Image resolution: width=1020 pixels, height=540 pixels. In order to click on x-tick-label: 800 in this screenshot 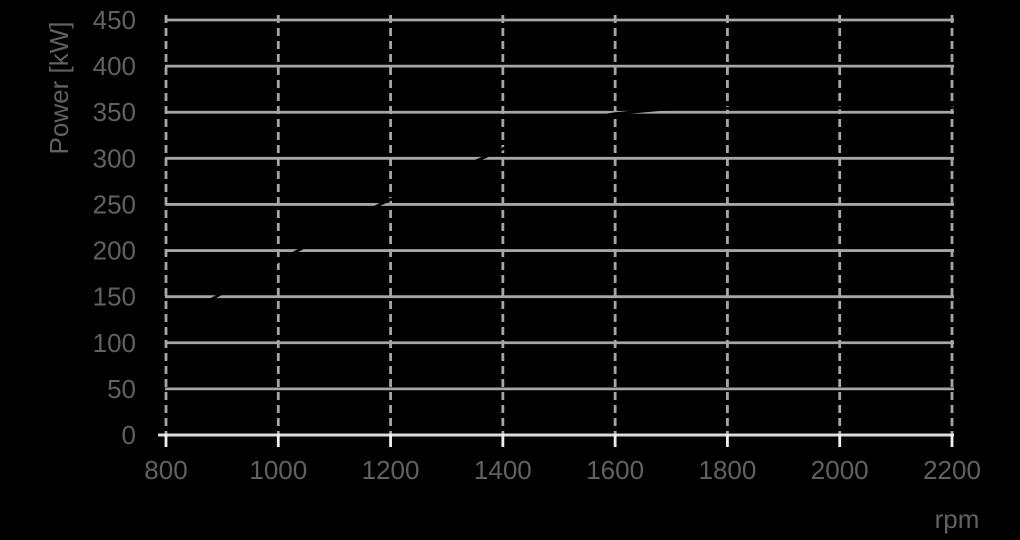, I will do `click(165, 470)`.